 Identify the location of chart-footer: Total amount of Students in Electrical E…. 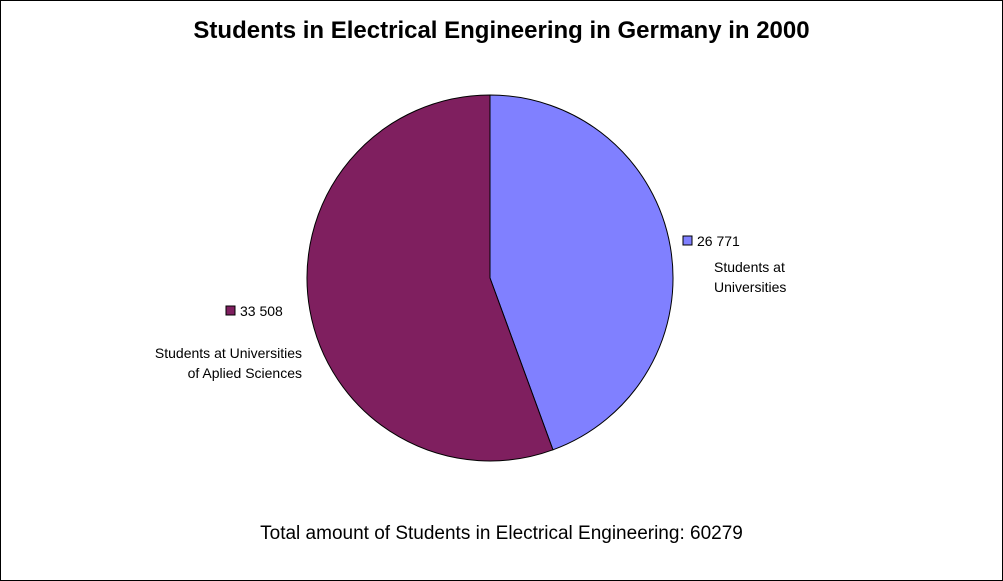
(501, 533).